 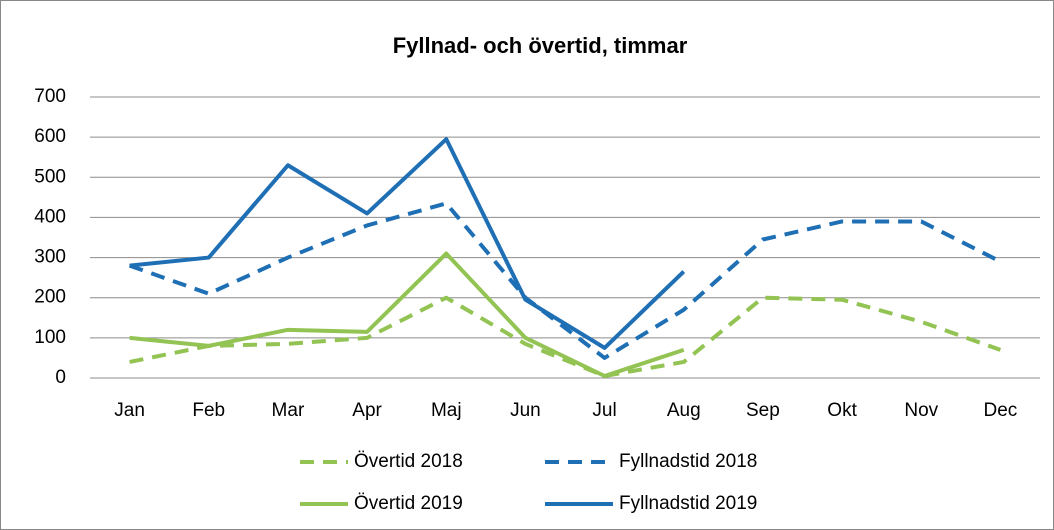 What do you see at coordinates (688, 461) in the screenshot?
I see `legend-label: Fyllnadstid 2018` at bounding box center [688, 461].